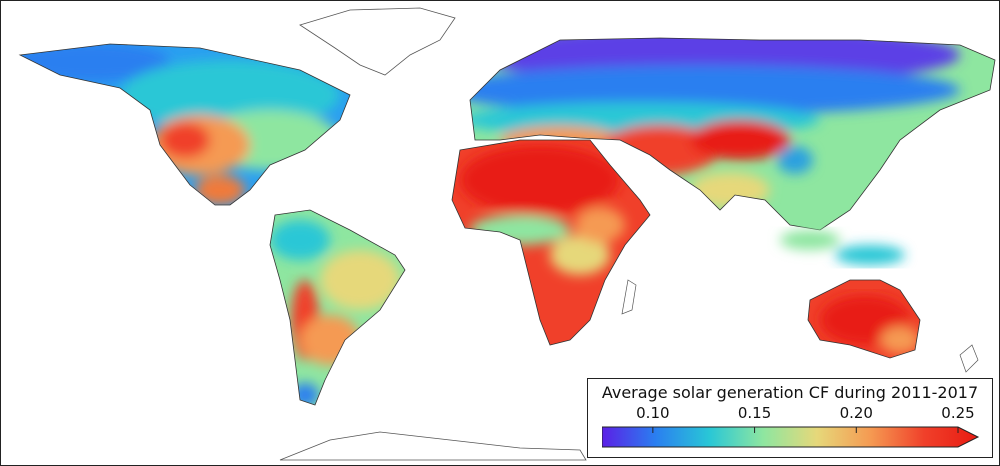 This screenshot has height=466, width=1000. Describe the element at coordinates (754, 413) in the screenshot. I see `colorbar-tick-label: 0.15` at that location.